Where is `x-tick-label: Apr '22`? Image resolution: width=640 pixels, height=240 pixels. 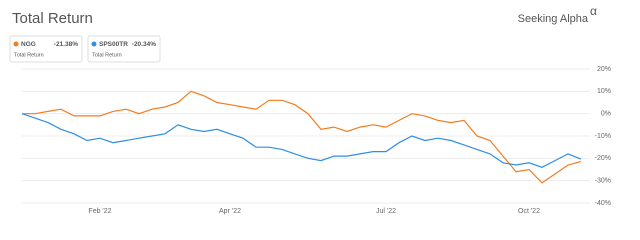 x-tick-label: Apr '22 is located at coordinates (230, 211).